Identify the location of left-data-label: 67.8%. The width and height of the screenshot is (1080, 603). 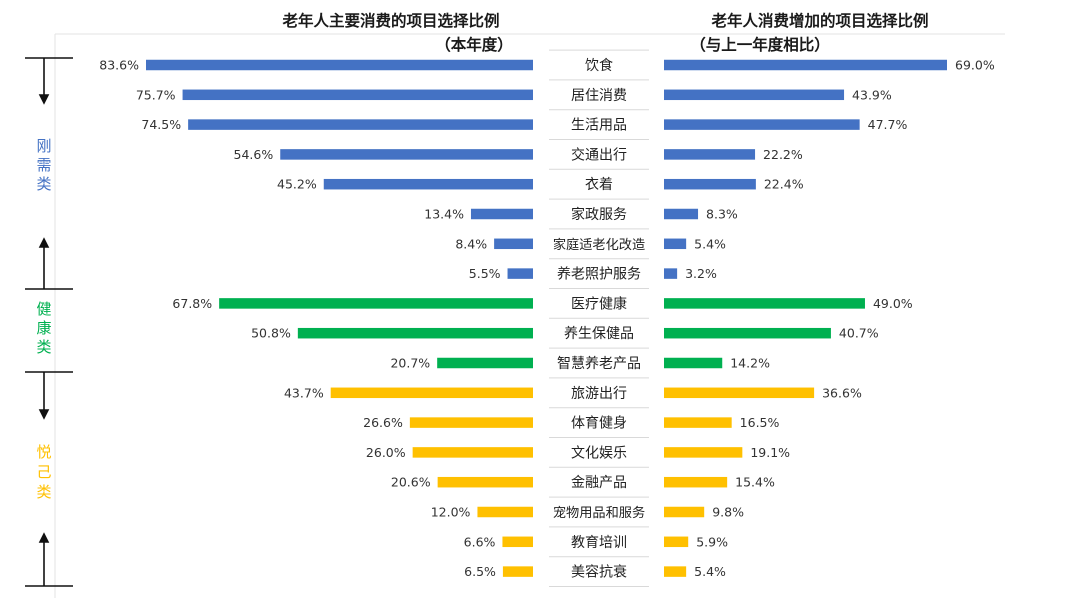
(192, 303).